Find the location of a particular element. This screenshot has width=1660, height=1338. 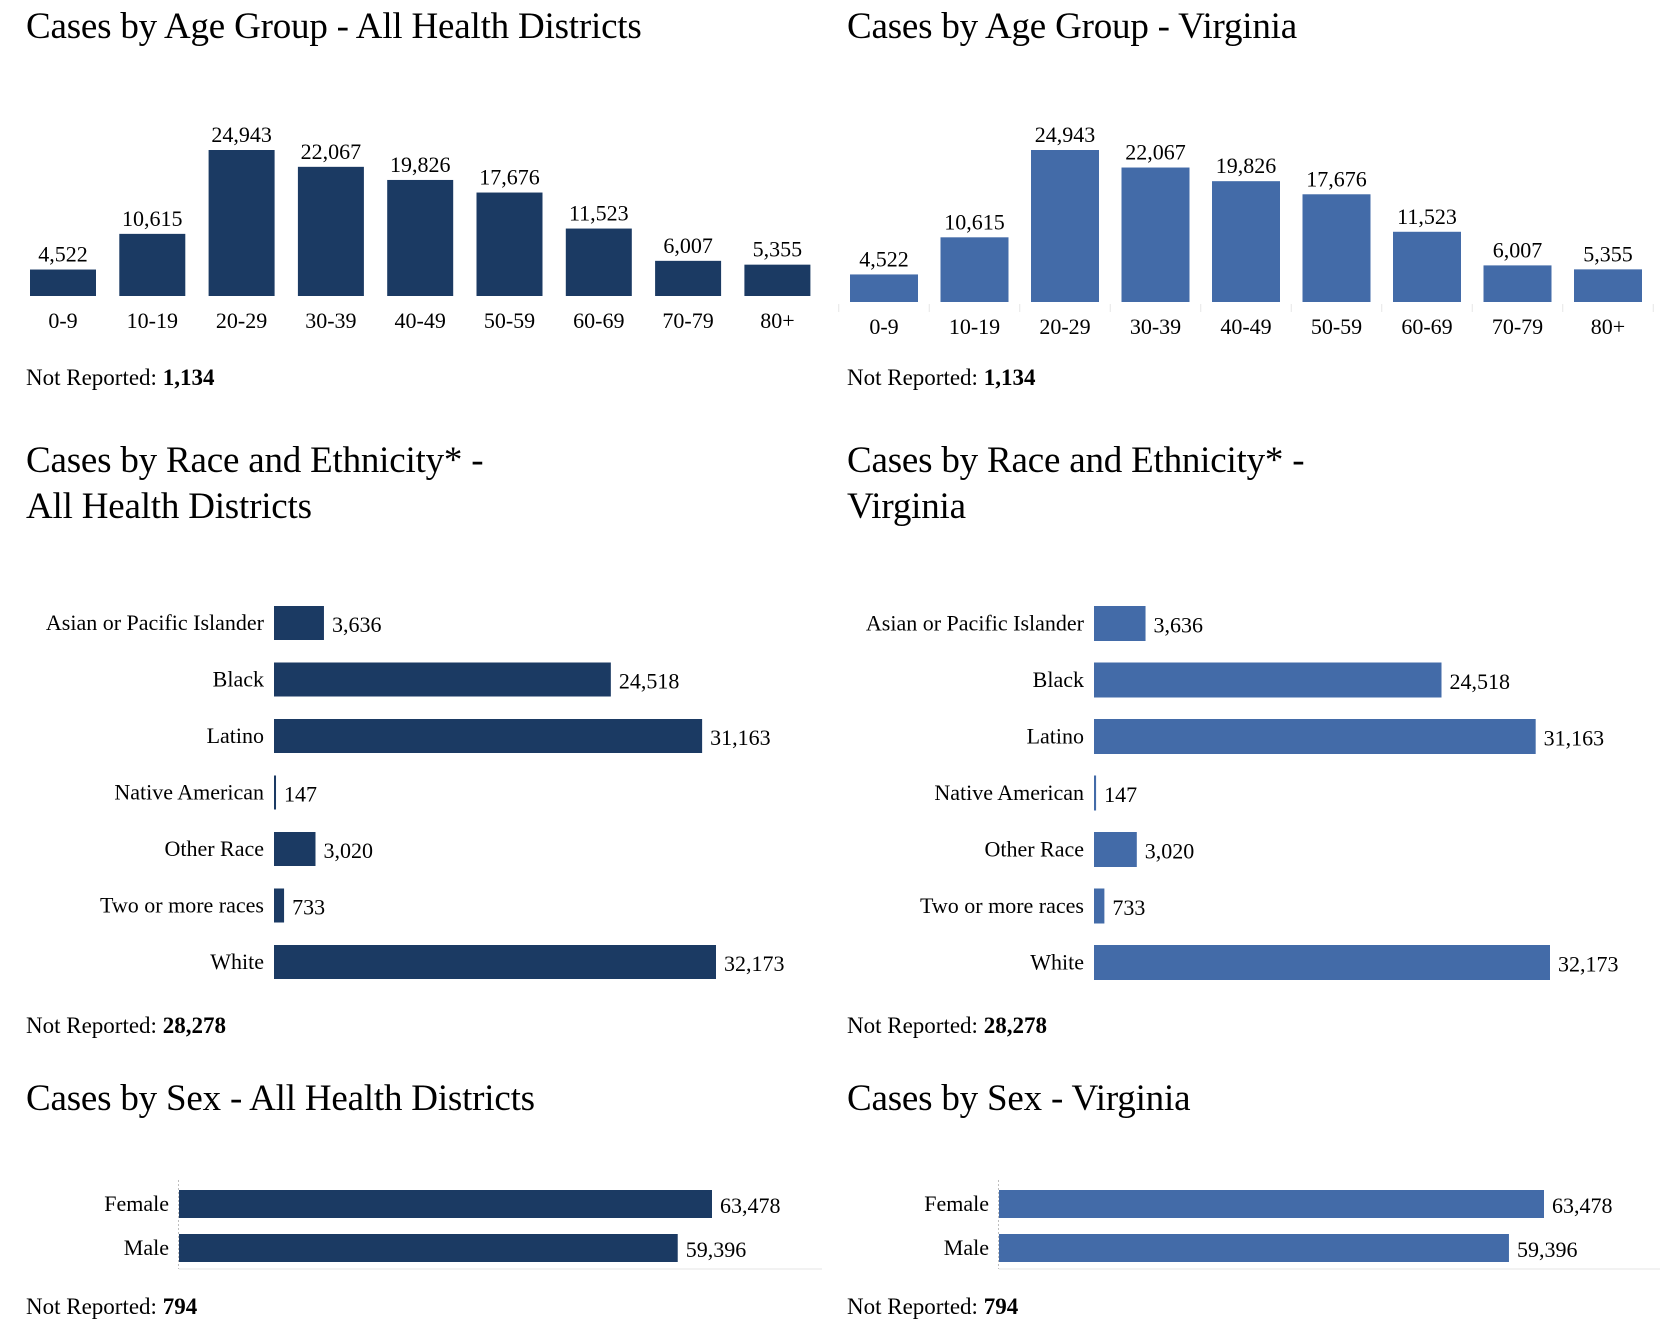

race-chart-title-line2: All Health Districts is located at coordinates (169, 506).